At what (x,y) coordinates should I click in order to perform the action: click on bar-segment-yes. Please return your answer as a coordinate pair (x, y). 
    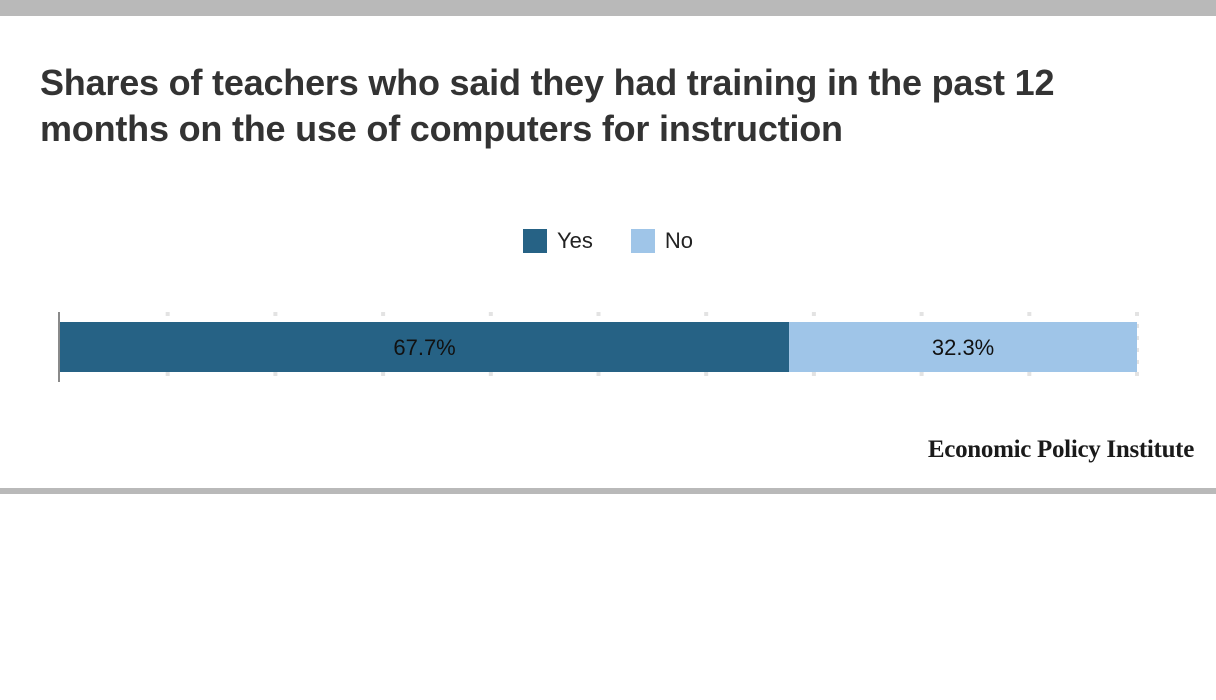
    Looking at the image, I should click on (425, 347).